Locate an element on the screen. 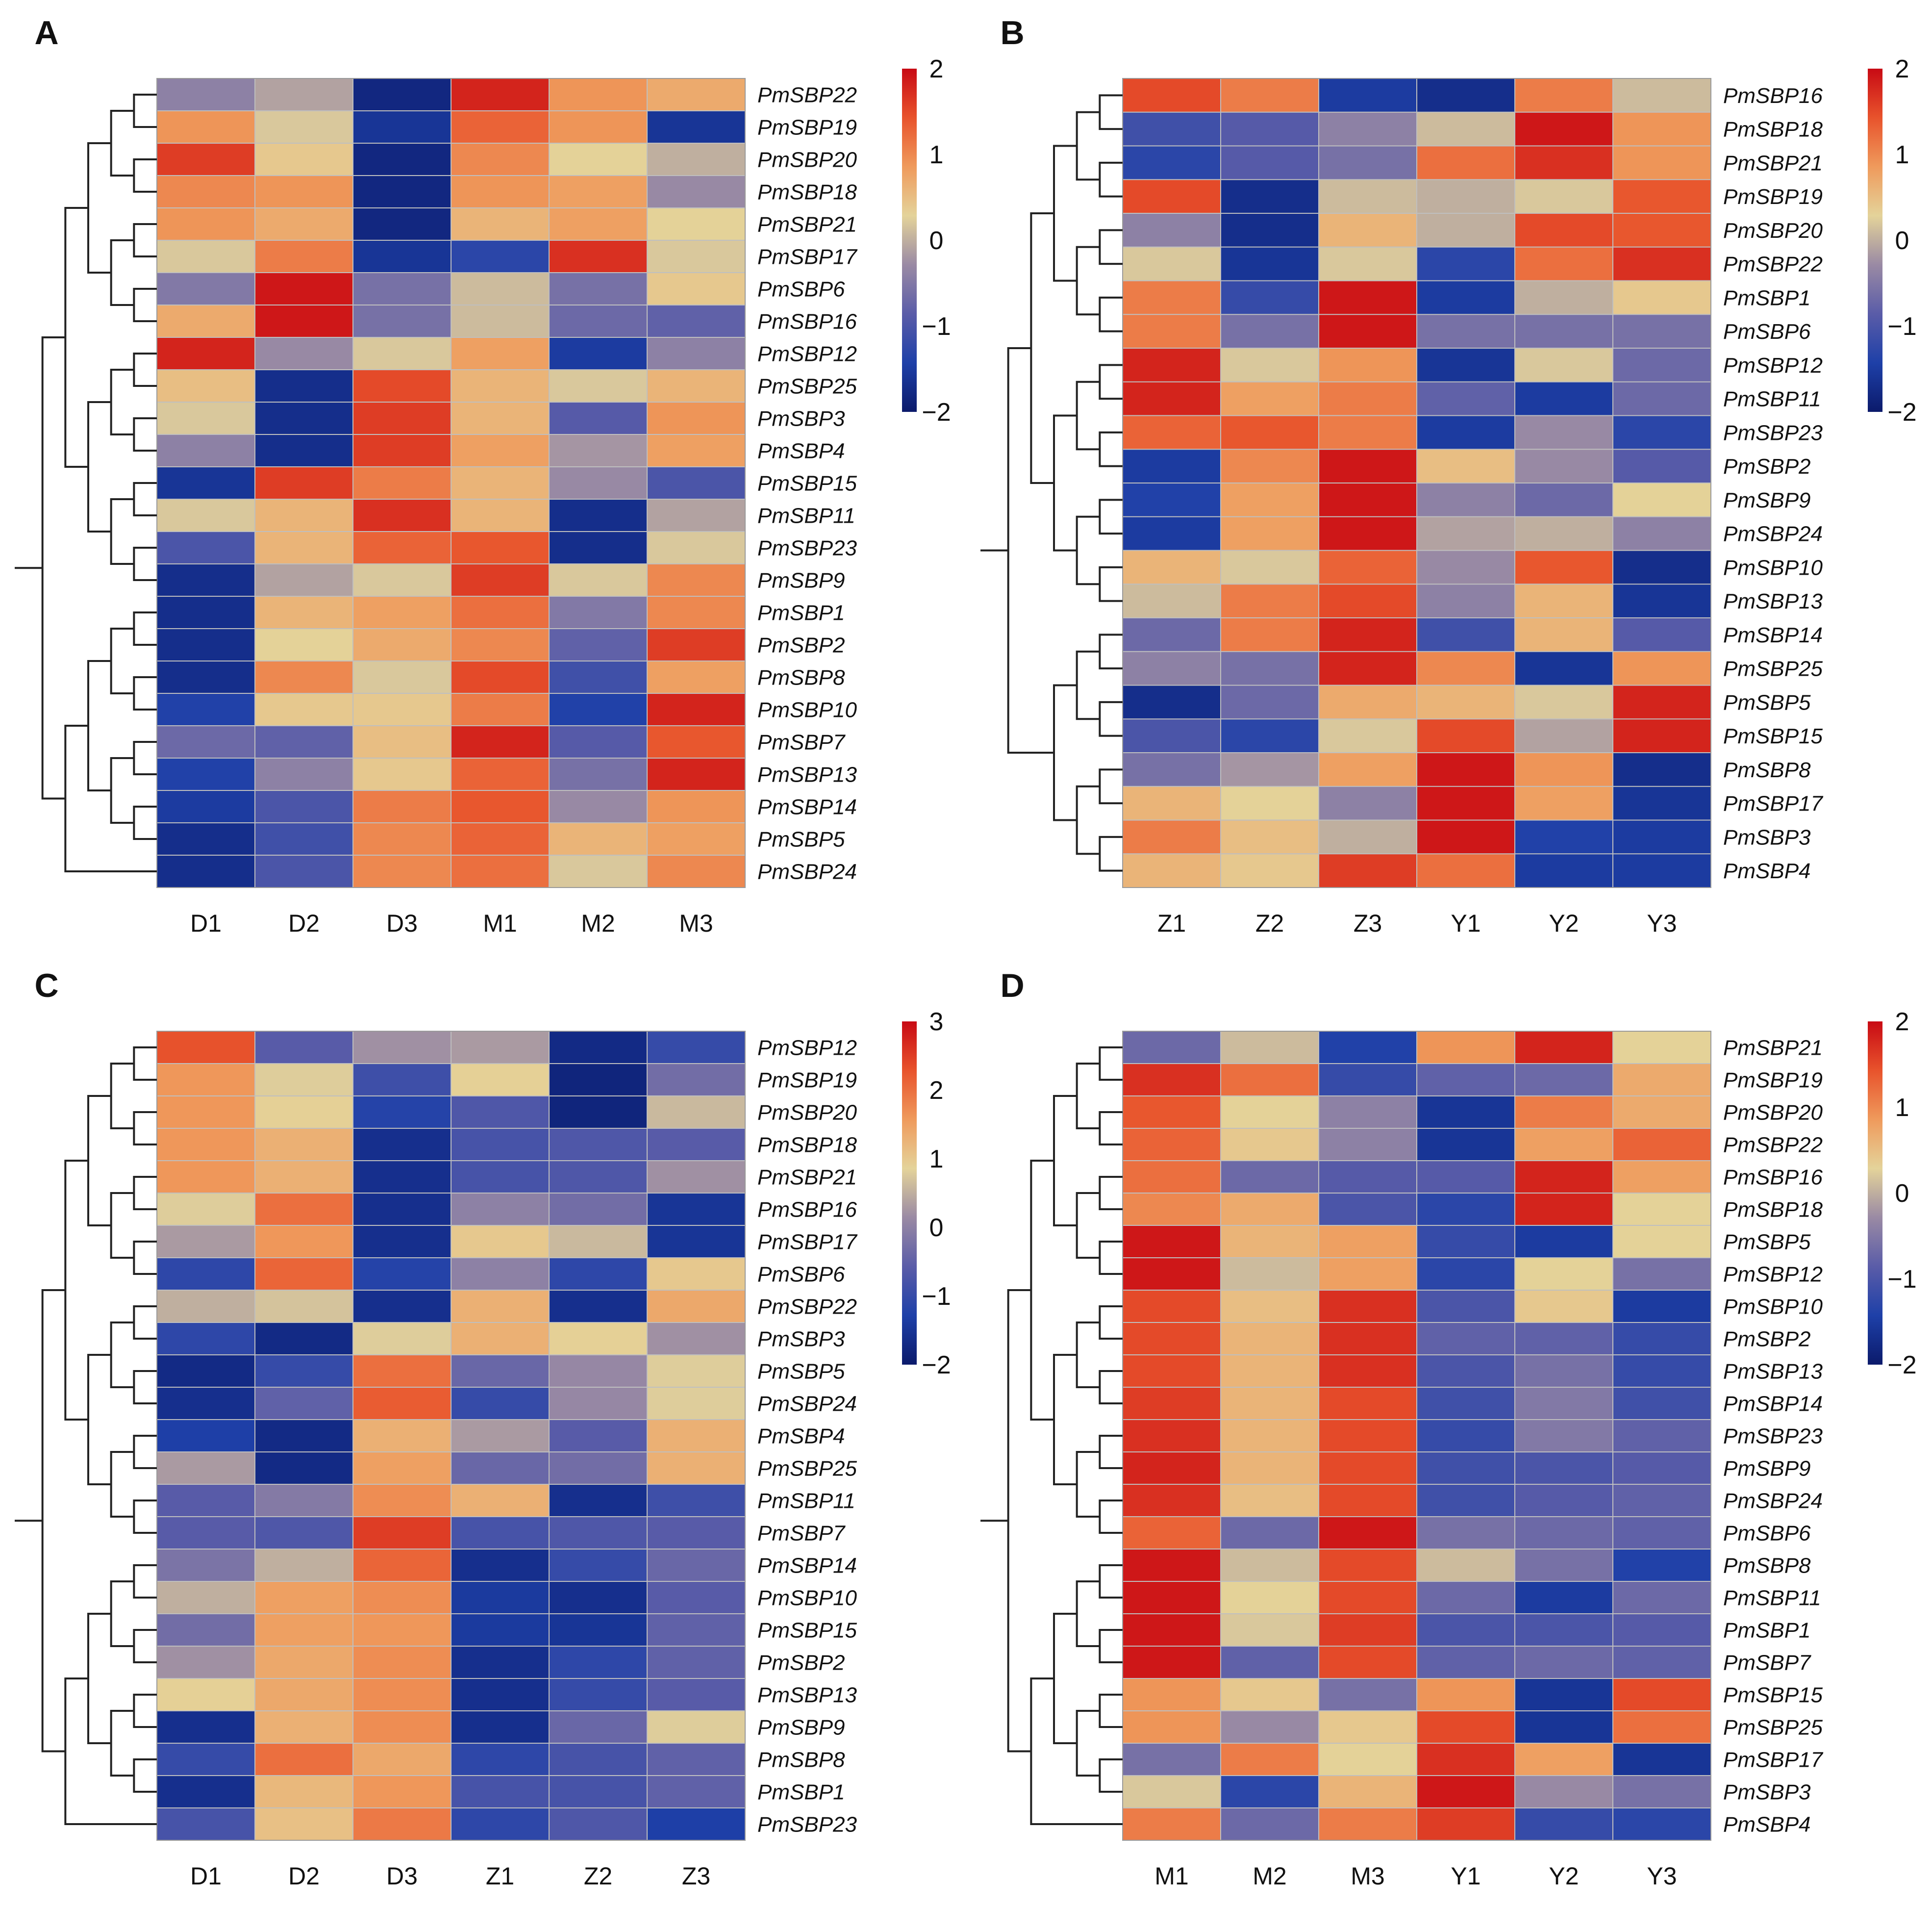  colorbar-tick-label: 2 is located at coordinates (936, 69).